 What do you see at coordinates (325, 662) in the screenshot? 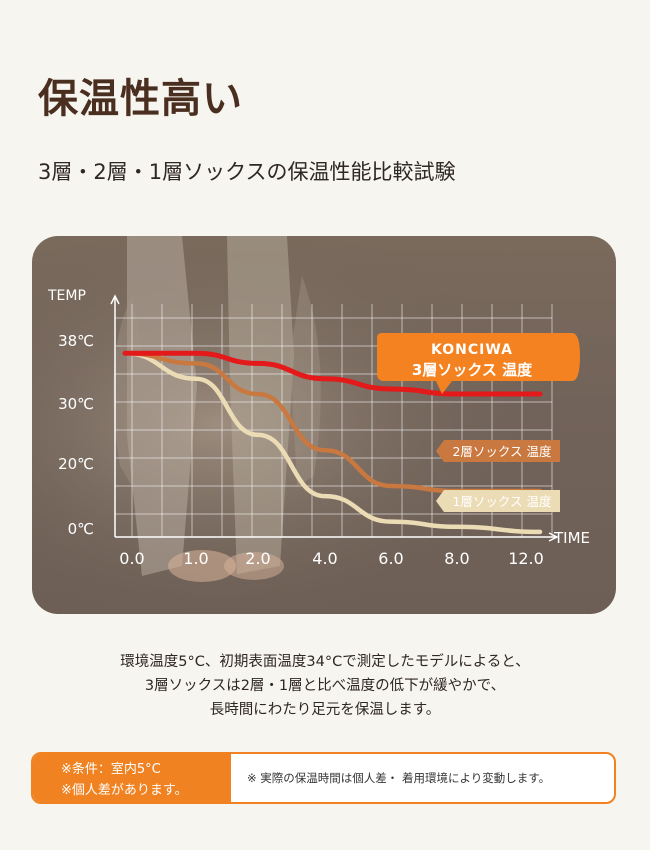
I see `description-line-1: 環境温度5°C、初期表面温度34°Cで測定したモデルによると、` at bounding box center [325, 662].